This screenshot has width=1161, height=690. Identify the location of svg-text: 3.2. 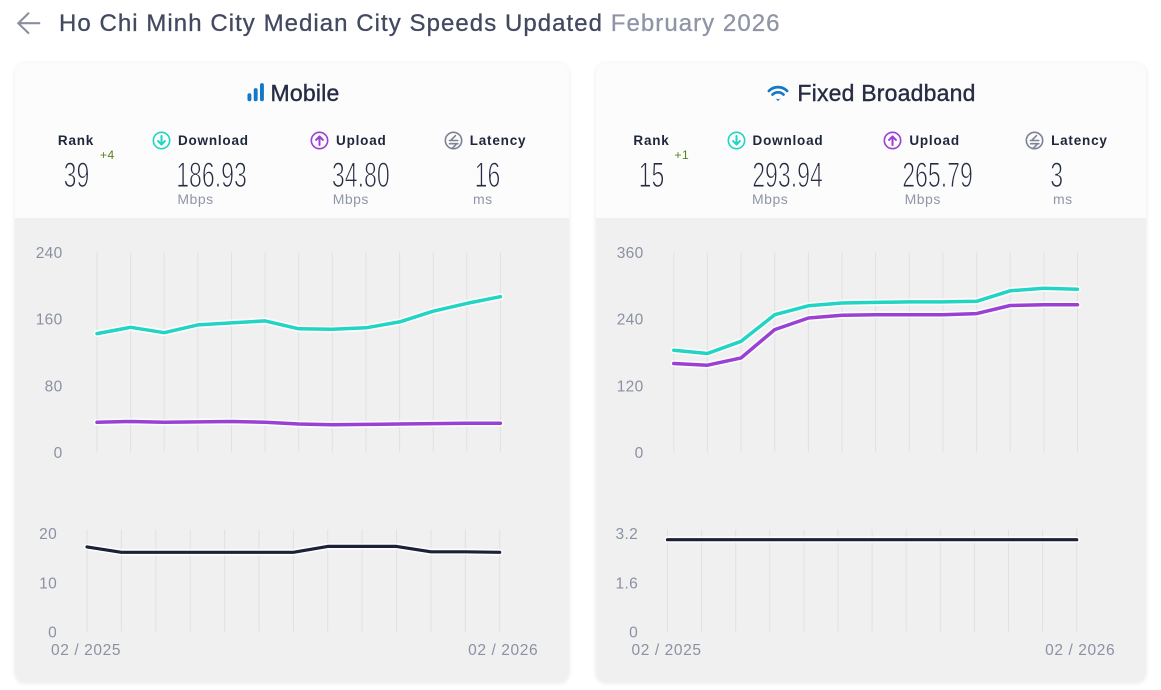
(627, 534).